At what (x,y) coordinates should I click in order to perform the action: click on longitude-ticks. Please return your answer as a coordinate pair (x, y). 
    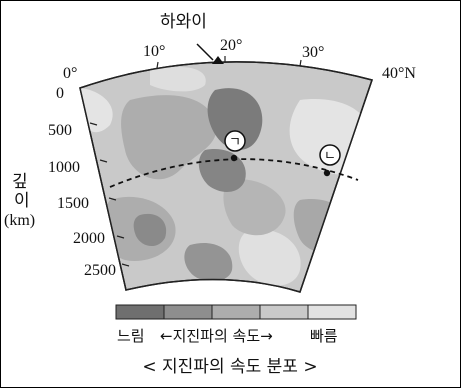
    Looking at the image, I should click on (229, 62).